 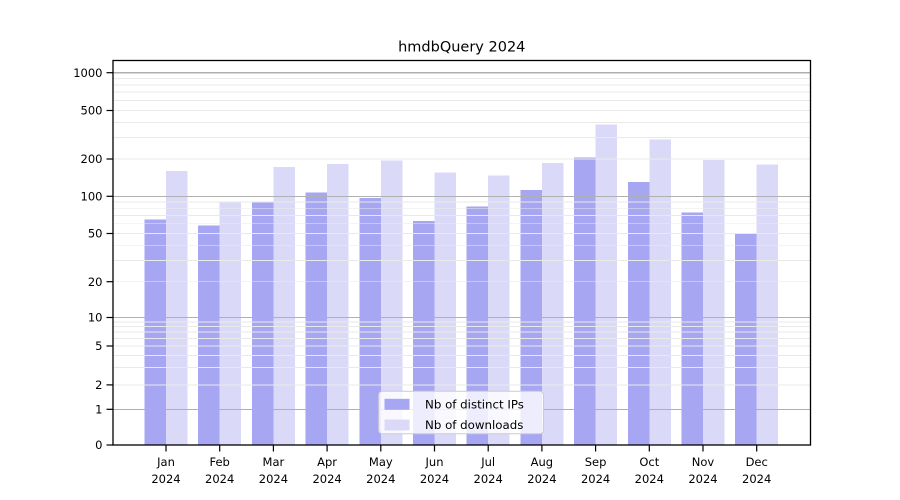 I want to click on bar-downloads-dec, so click(x=767, y=304).